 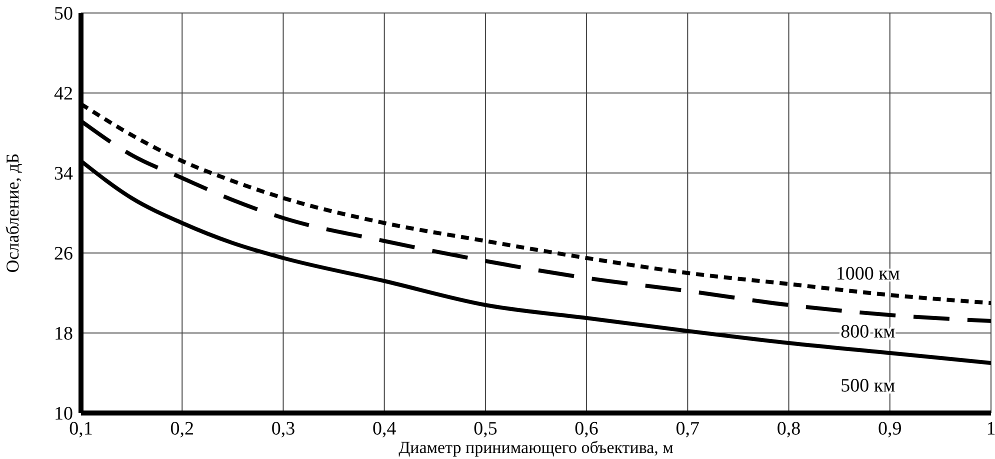 I want to click on y-tick-label: 18, so click(x=63, y=334).